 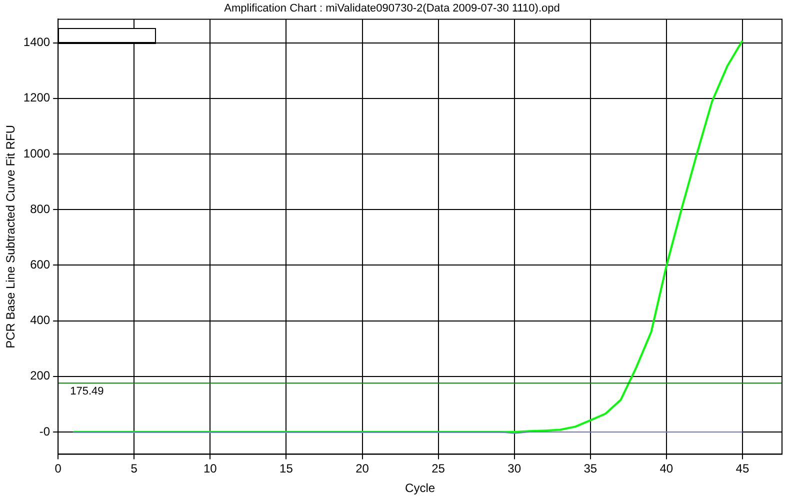 What do you see at coordinates (36, 97) in the screenshot?
I see `y-tick-label: 1200` at bounding box center [36, 97].